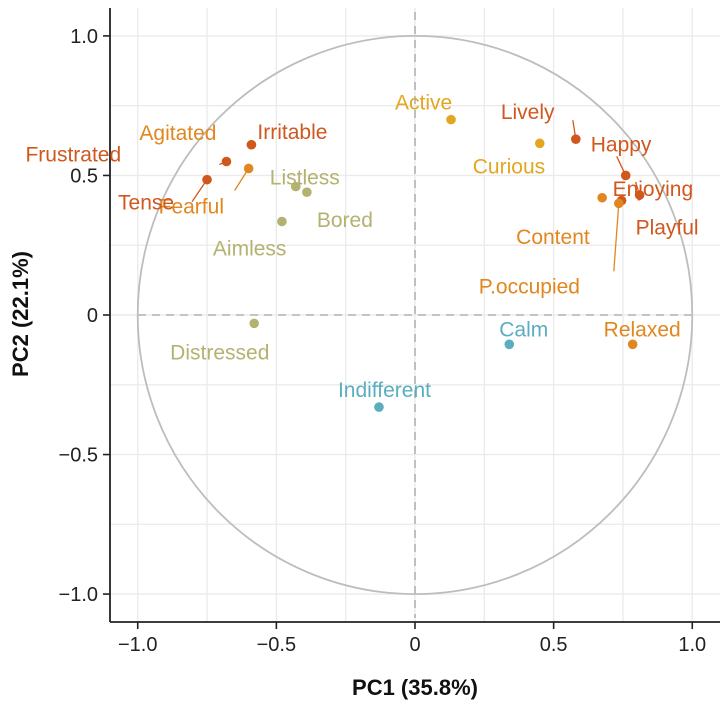  Describe the element at coordinates (553, 237) in the screenshot. I see `label-content: Content` at that location.